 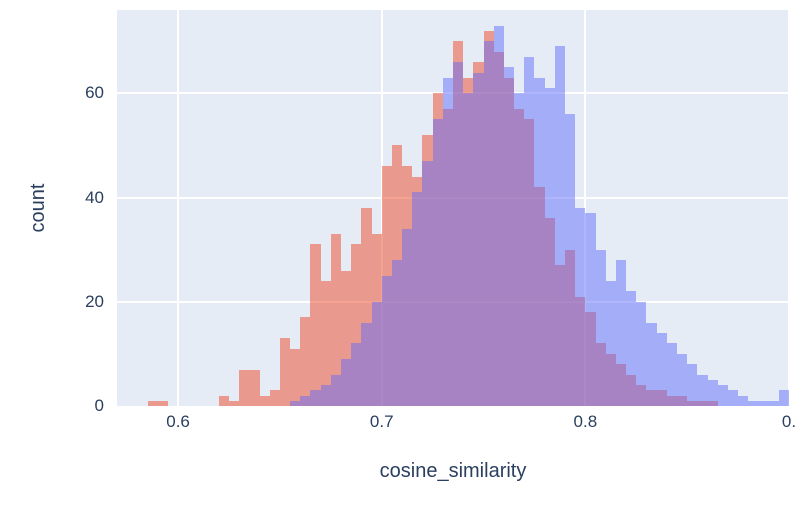 I want to click on y-tick-label: 20, so click(x=94, y=301).